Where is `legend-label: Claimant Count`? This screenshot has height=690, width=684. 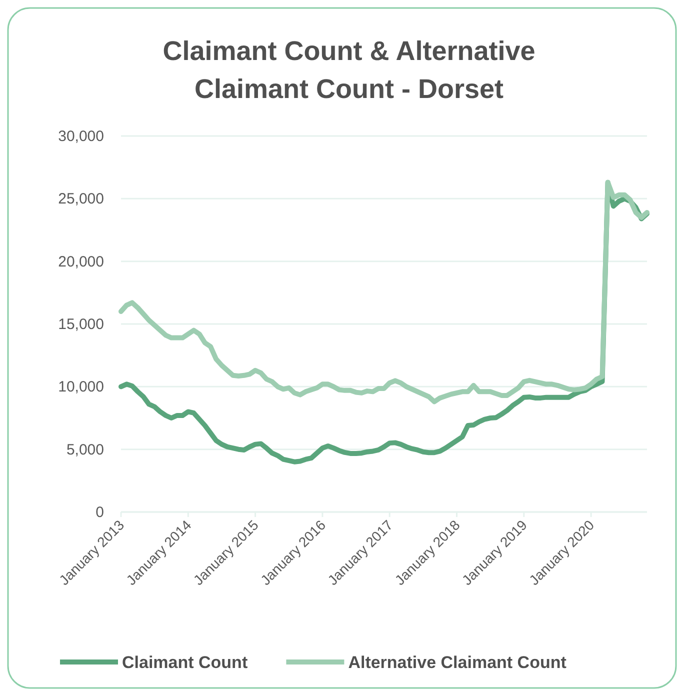
legend-label: Claimant Count is located at coordinates (185, 662).